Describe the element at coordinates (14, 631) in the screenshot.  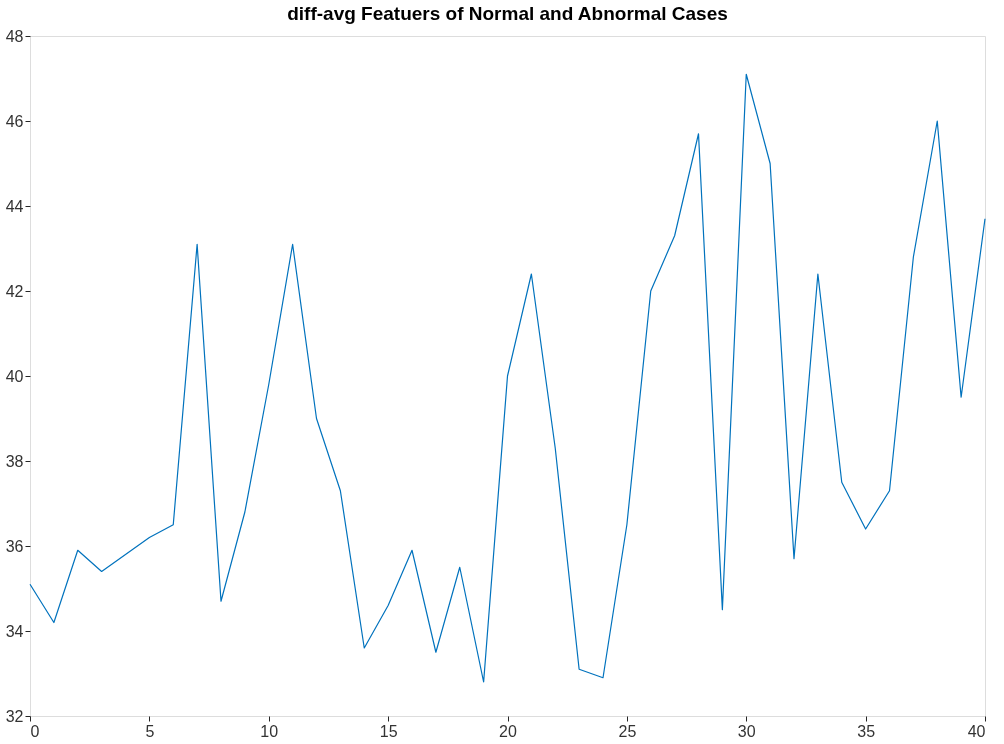
I see `y-tick-label: 34` at that location.